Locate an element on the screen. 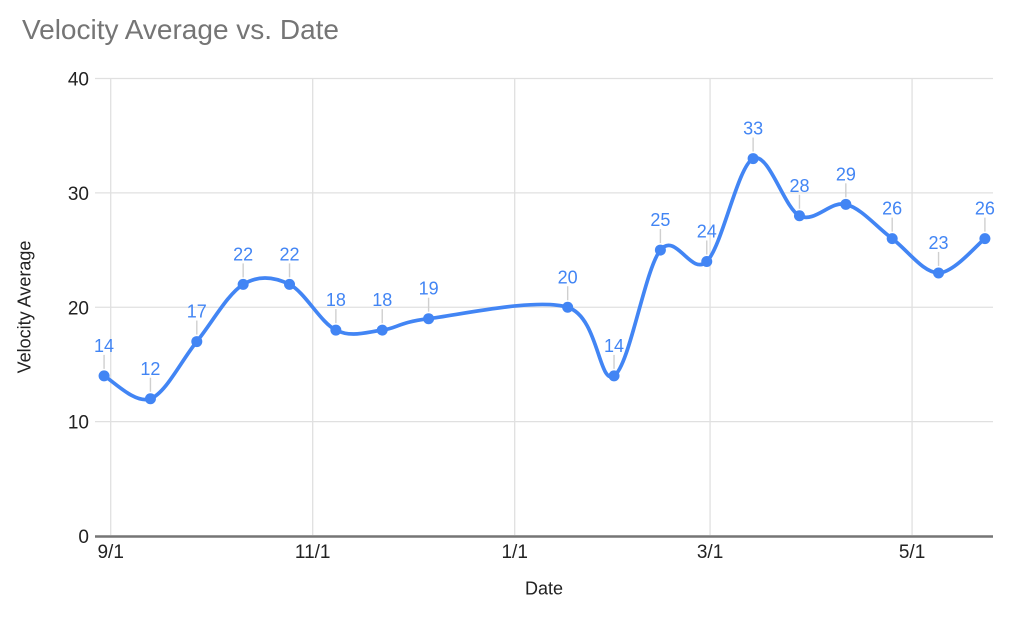  y-tick-label: 0 is located at coordinates (83, 537).